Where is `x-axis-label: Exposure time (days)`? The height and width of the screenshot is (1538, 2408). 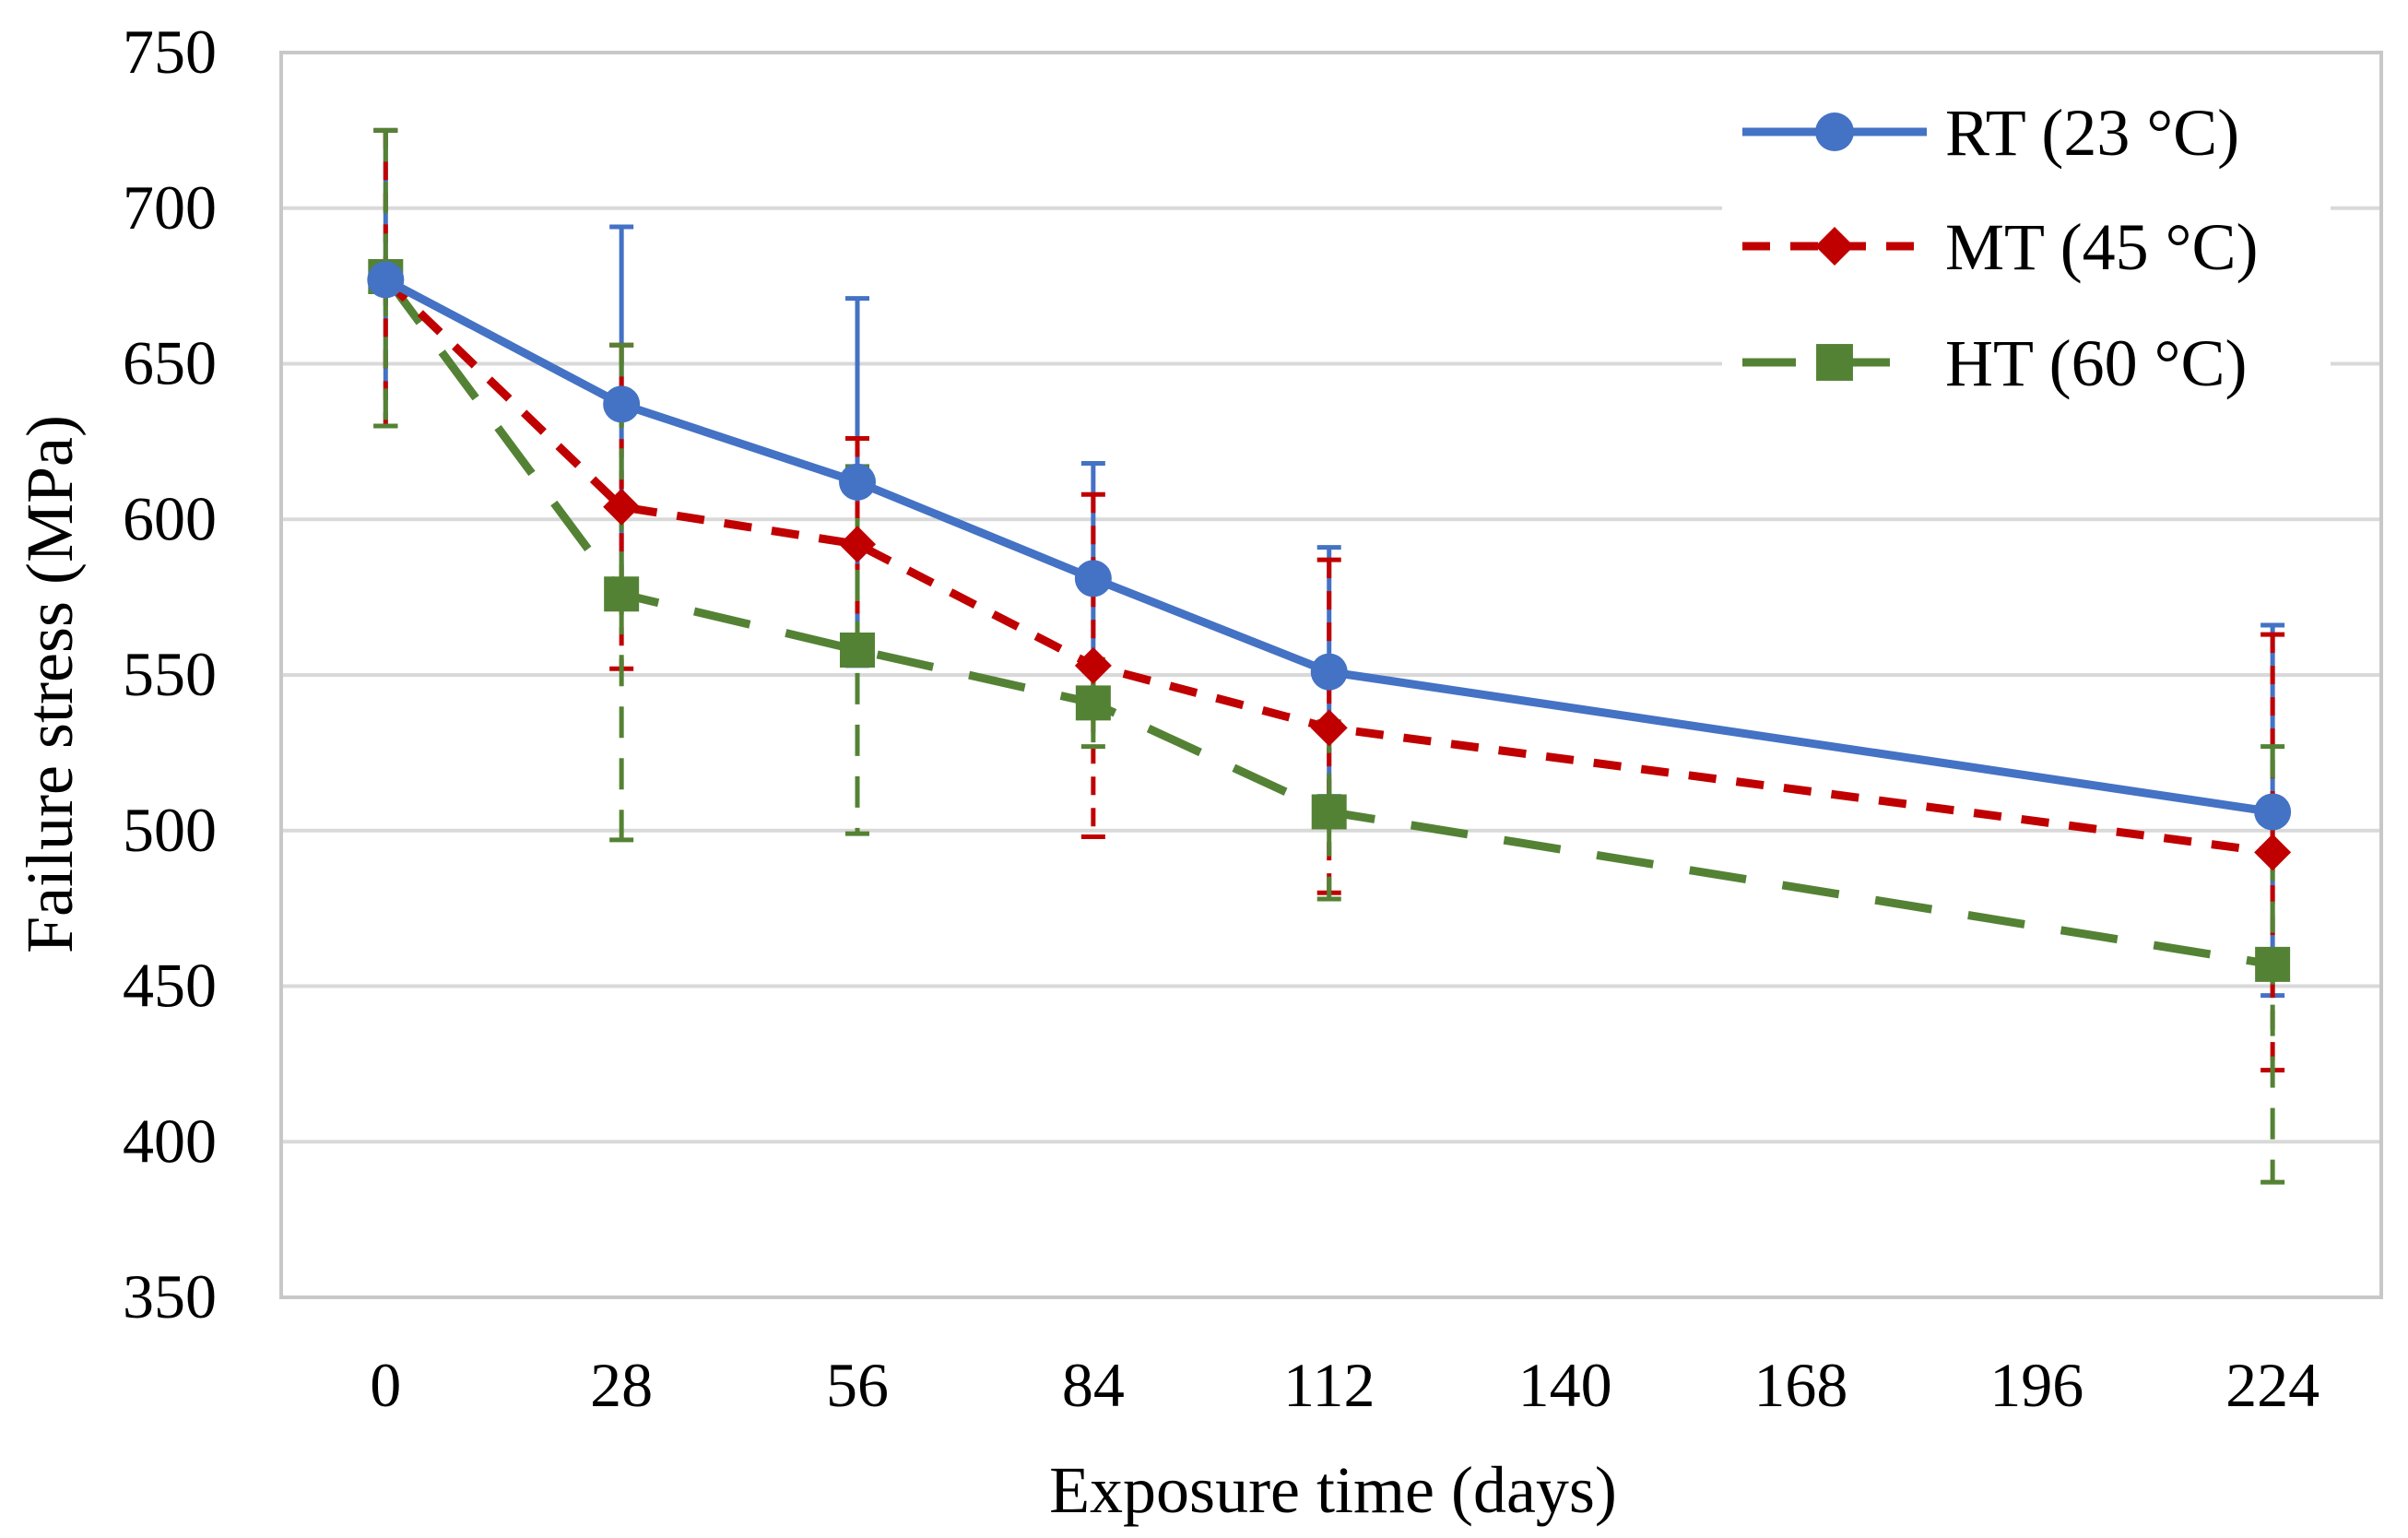
x-axis-label: Exposure time (days) is located at coordinates (1333, 1490).